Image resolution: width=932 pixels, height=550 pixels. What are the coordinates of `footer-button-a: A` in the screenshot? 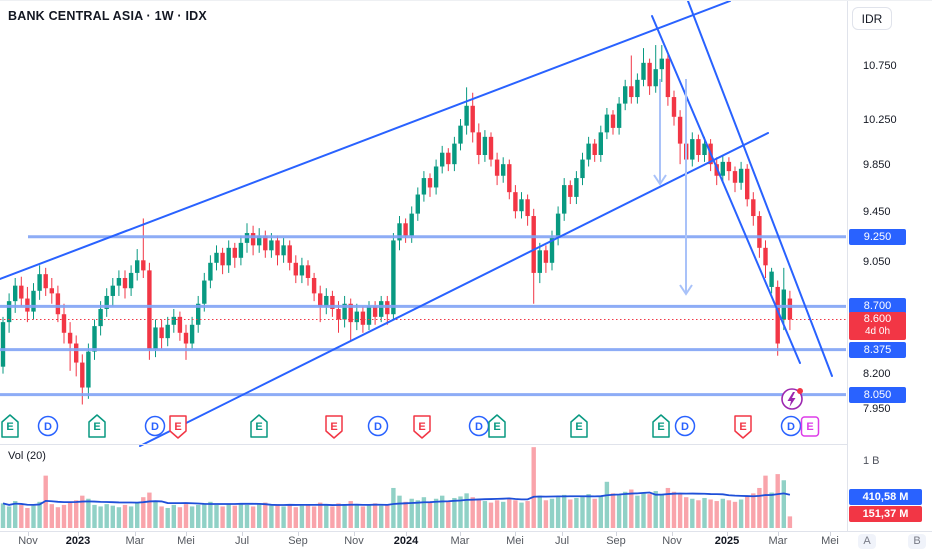 It's located at (867, 541).